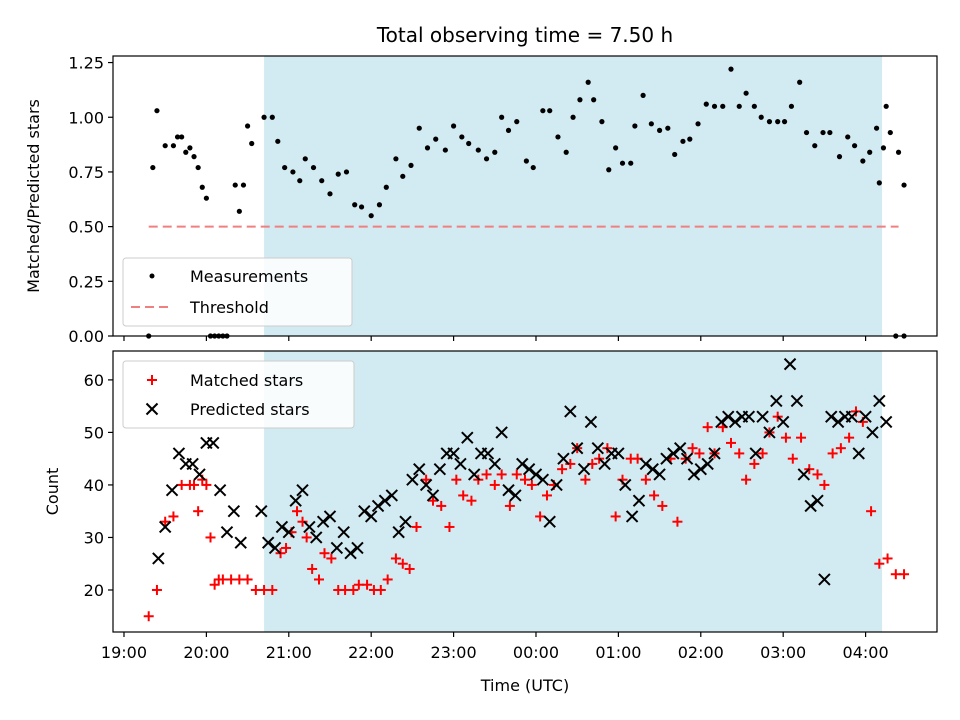  Describe the element at coordinates (33, 196) in the screenshot. I see `top-y-axis-label: Matched/Predicted stars` at that location.